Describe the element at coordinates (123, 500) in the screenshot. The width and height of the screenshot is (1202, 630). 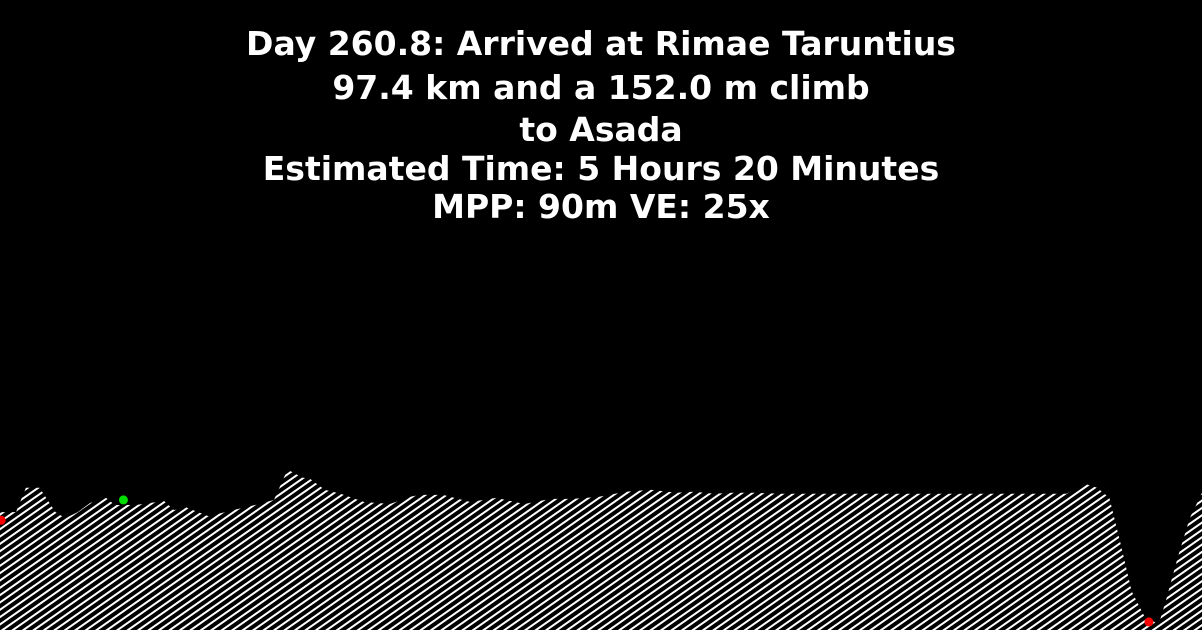
I see `waypoint-marker` at that location.